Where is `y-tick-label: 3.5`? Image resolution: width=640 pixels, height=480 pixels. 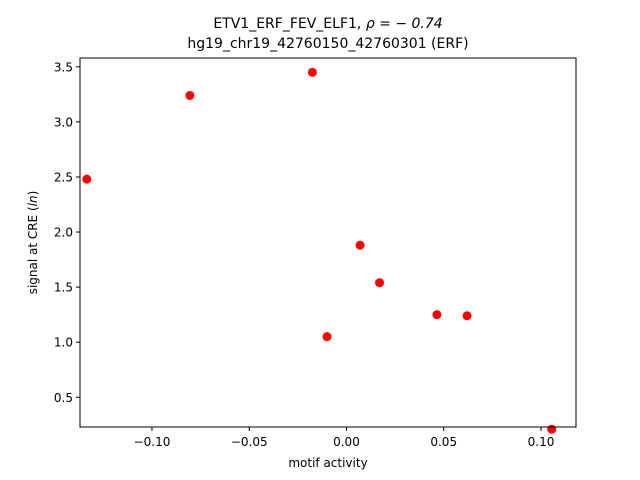 y-tick-label: 3.5 is located at coordinates (63, 67).